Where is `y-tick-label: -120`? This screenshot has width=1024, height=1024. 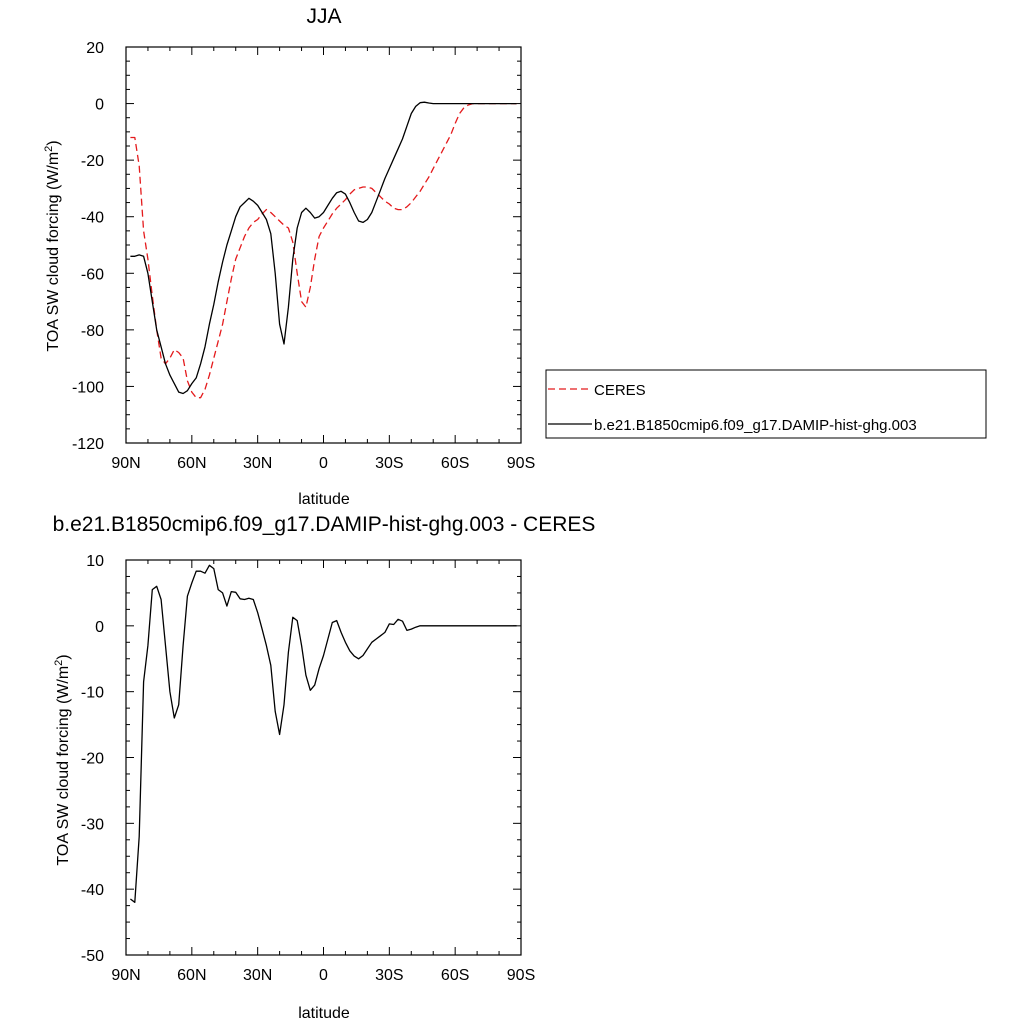 y-tick-label: -120 is located at coordinates (88, 444).